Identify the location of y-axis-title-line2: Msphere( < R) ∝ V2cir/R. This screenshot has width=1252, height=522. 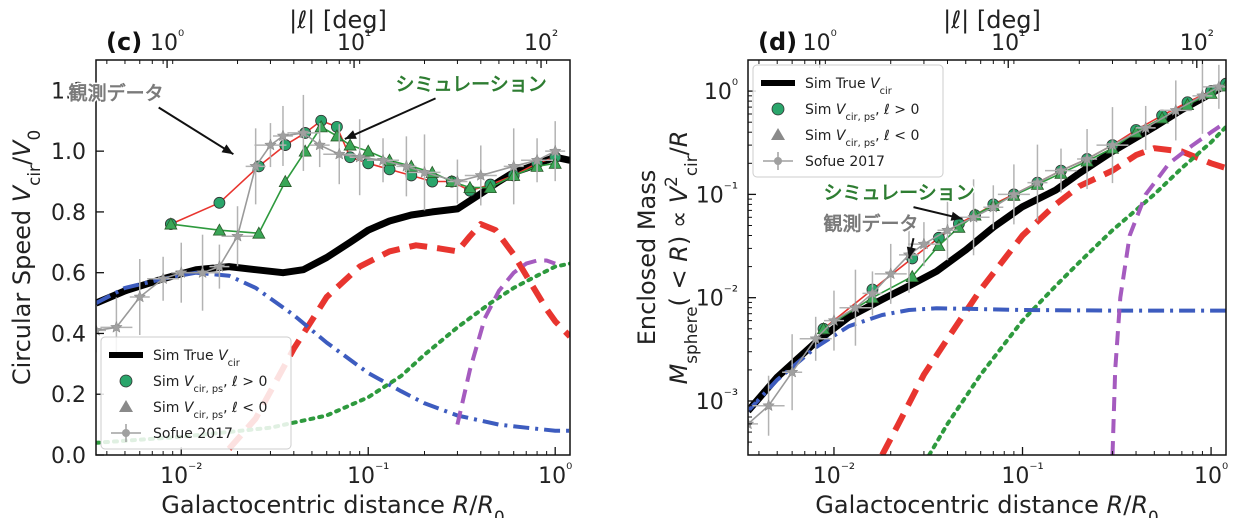
(681, 258).